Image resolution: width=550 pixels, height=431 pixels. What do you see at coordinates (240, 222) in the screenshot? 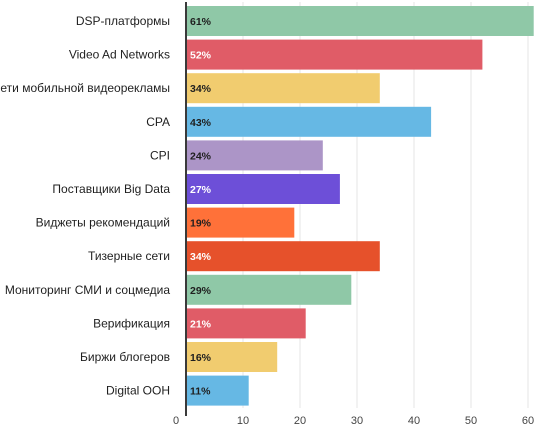
I see `bar-виджеты-рекомендаций` at bounding box center [240, 222].